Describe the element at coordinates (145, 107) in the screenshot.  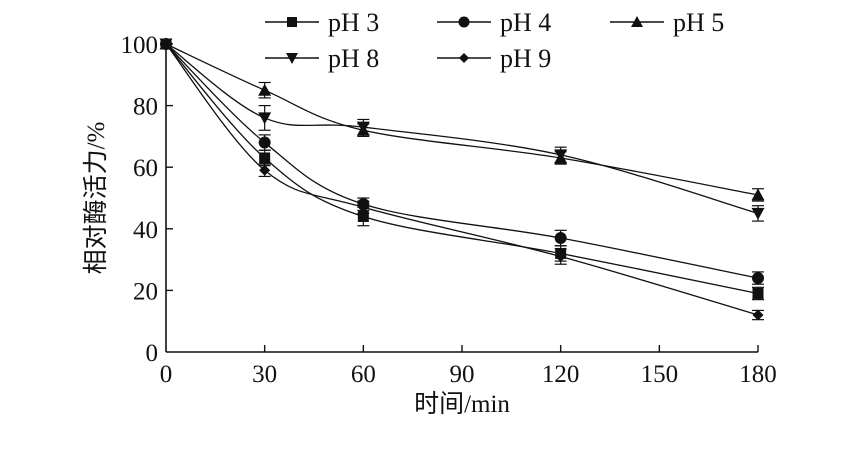
I see `y-tick-label: 80` at that location.